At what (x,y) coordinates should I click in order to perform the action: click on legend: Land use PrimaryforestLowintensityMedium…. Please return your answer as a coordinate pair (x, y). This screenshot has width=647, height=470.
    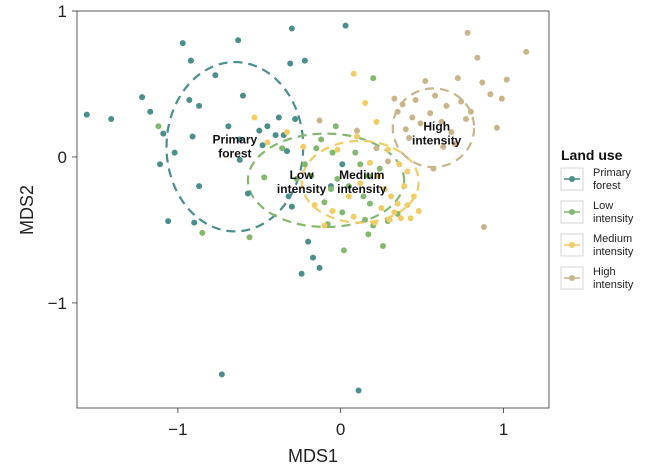
    Looking at the image, I should click on (597, 219).